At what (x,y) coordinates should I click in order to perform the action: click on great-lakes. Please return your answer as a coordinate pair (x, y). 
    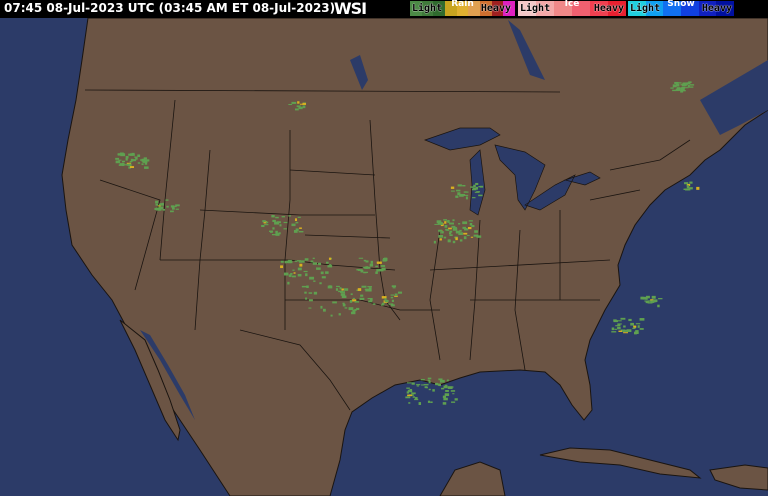
    Looking at the image, I should click on (512, 171).